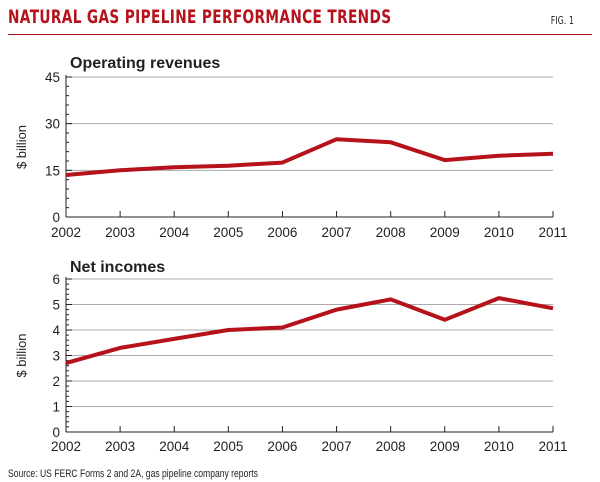 This screenshot has width=600, height=482. What do you see at coordinates (52, 170) in the screenshot?
I see `y-tick-label: 15` at bounding box center [52, 170].